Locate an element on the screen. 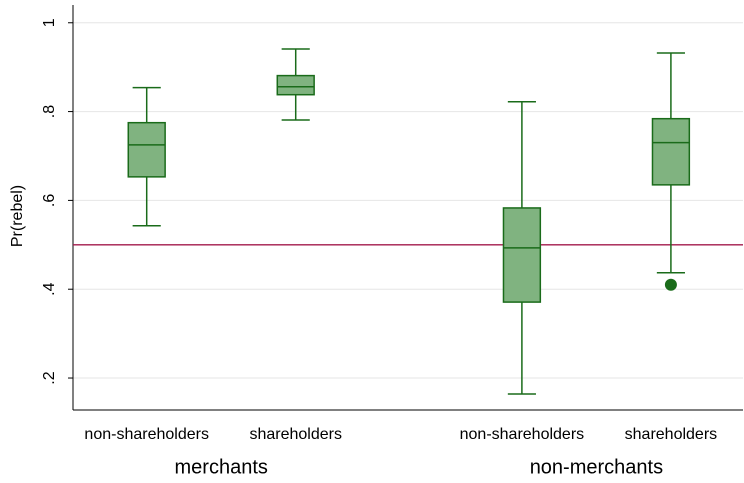  group-label: merchants is located at coordinates (221, 467).